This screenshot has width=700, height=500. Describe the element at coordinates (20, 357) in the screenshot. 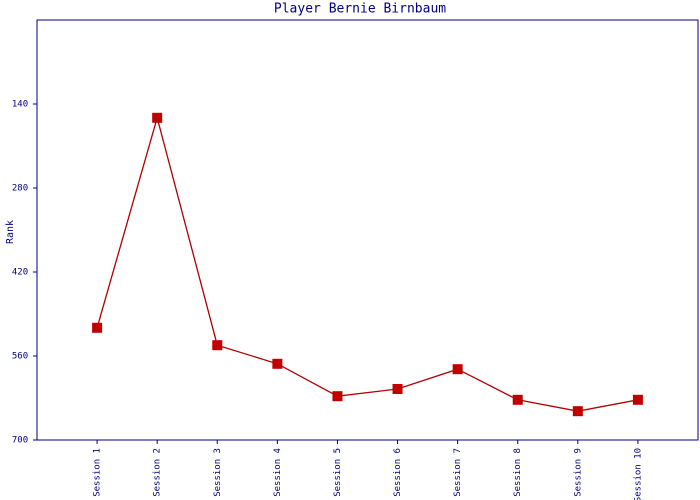

I see `y-tick-label: 560` at that location.